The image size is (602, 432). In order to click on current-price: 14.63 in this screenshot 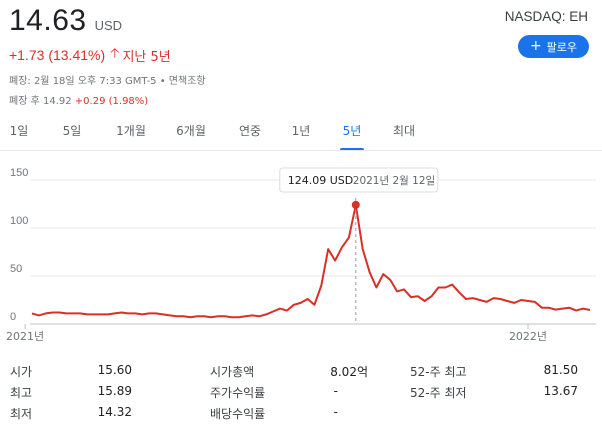, I will do `click(48, 20)`.